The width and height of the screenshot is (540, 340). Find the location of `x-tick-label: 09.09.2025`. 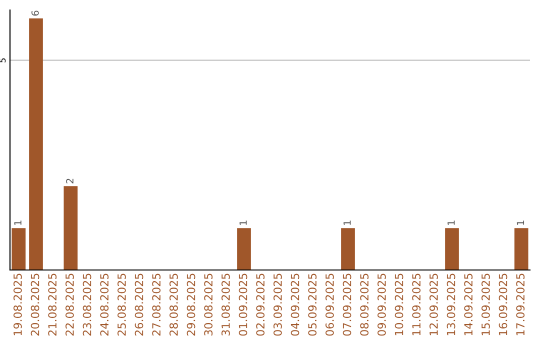

x-tick-label: 09.09.2025 is located at coordinates (381, 305).